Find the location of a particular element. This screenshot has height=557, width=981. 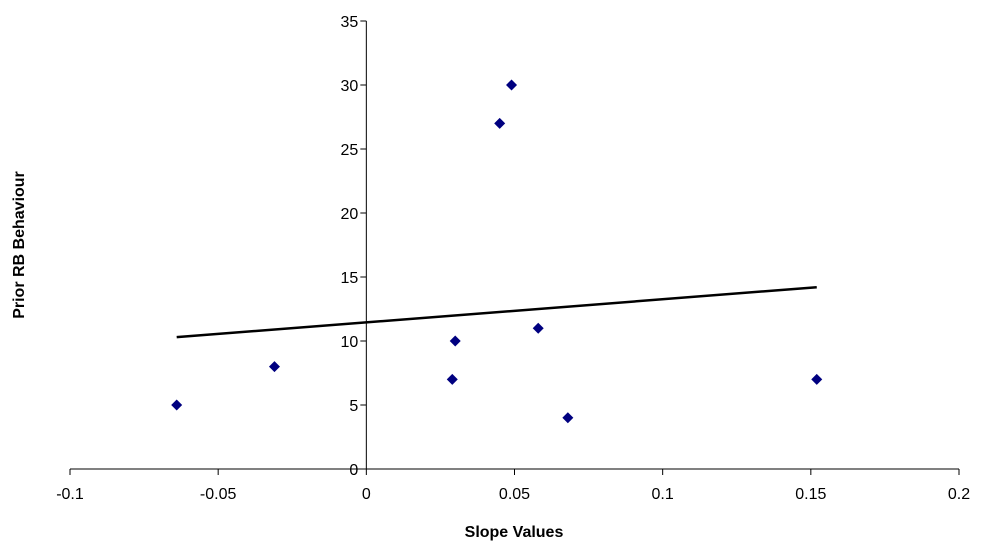

y-axis-title: Prior RB Behaviour is located at coordinates (19, 245).